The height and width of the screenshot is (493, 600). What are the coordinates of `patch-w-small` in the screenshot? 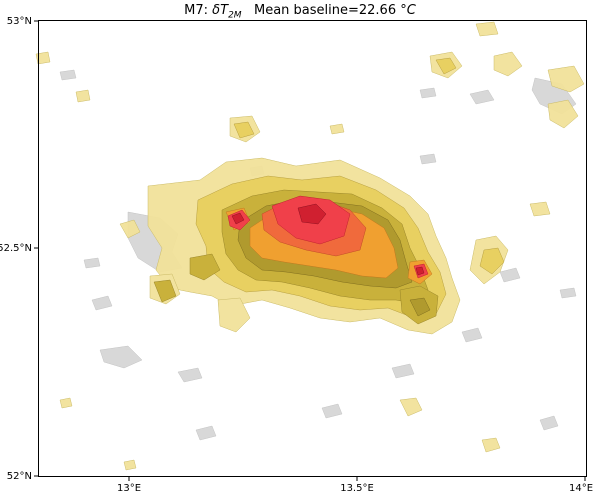 It's located at (83, 96).